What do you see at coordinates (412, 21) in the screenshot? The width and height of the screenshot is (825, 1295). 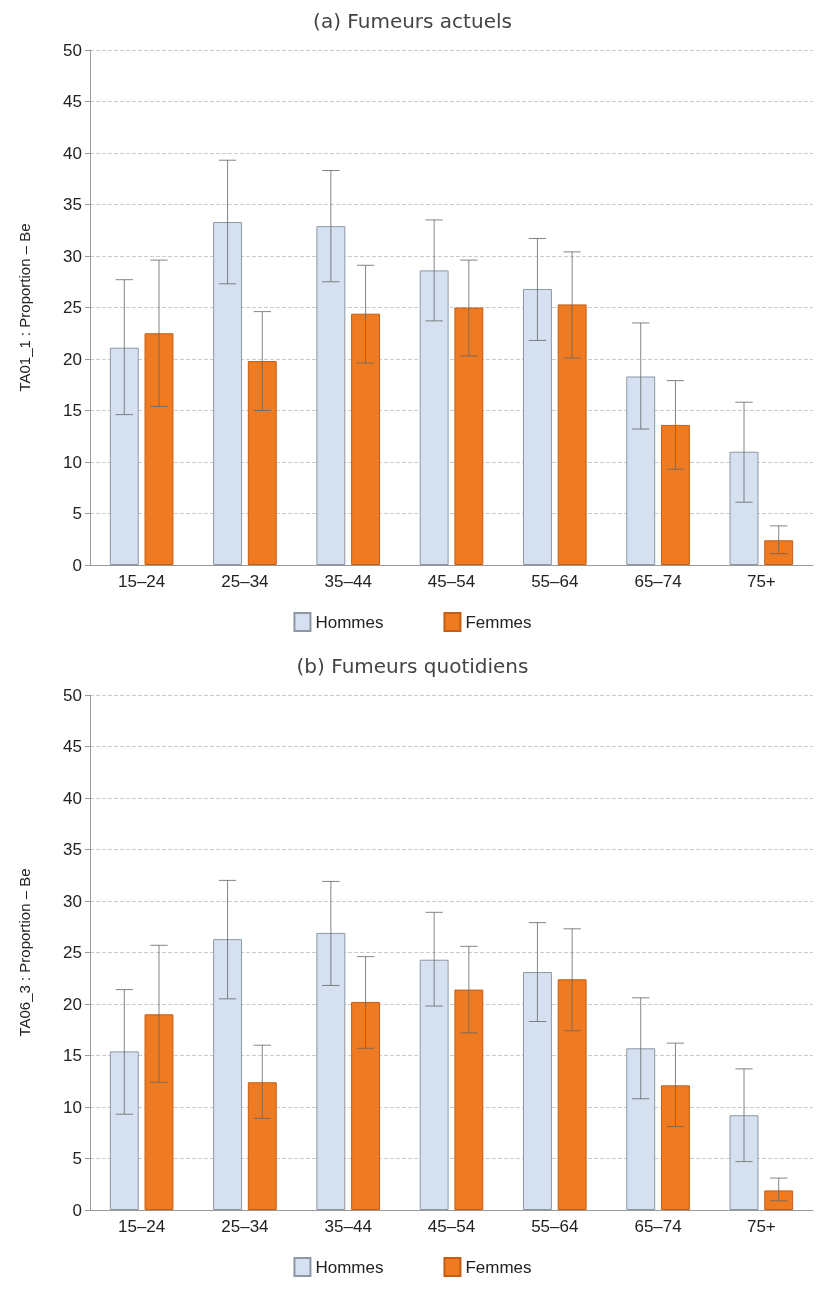 I see `chart-title: (a) Fumeurs actuels` at bounding box center [412, 21].